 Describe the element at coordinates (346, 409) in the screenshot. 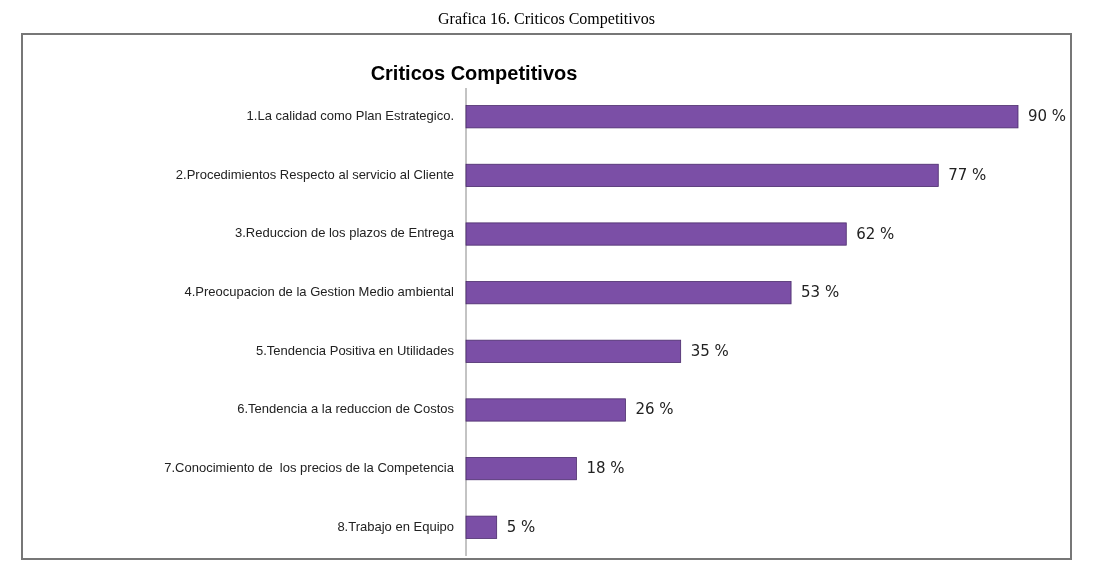

I see `y-tick-label: 6.Tendencia a la reduccion de Costos` at that location.